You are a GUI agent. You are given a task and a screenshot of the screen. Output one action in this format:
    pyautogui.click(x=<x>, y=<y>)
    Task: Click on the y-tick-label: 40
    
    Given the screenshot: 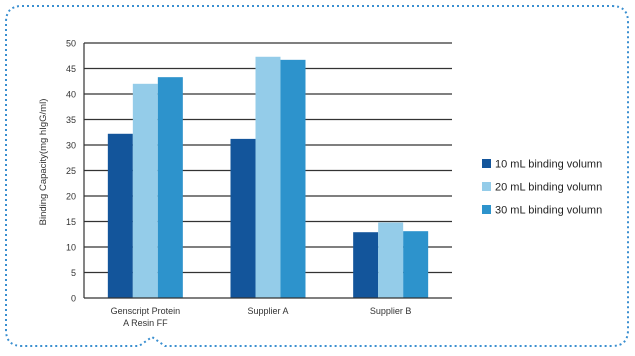 What is the action you would take?
    pyautogui.click(x=71, y=95)
    